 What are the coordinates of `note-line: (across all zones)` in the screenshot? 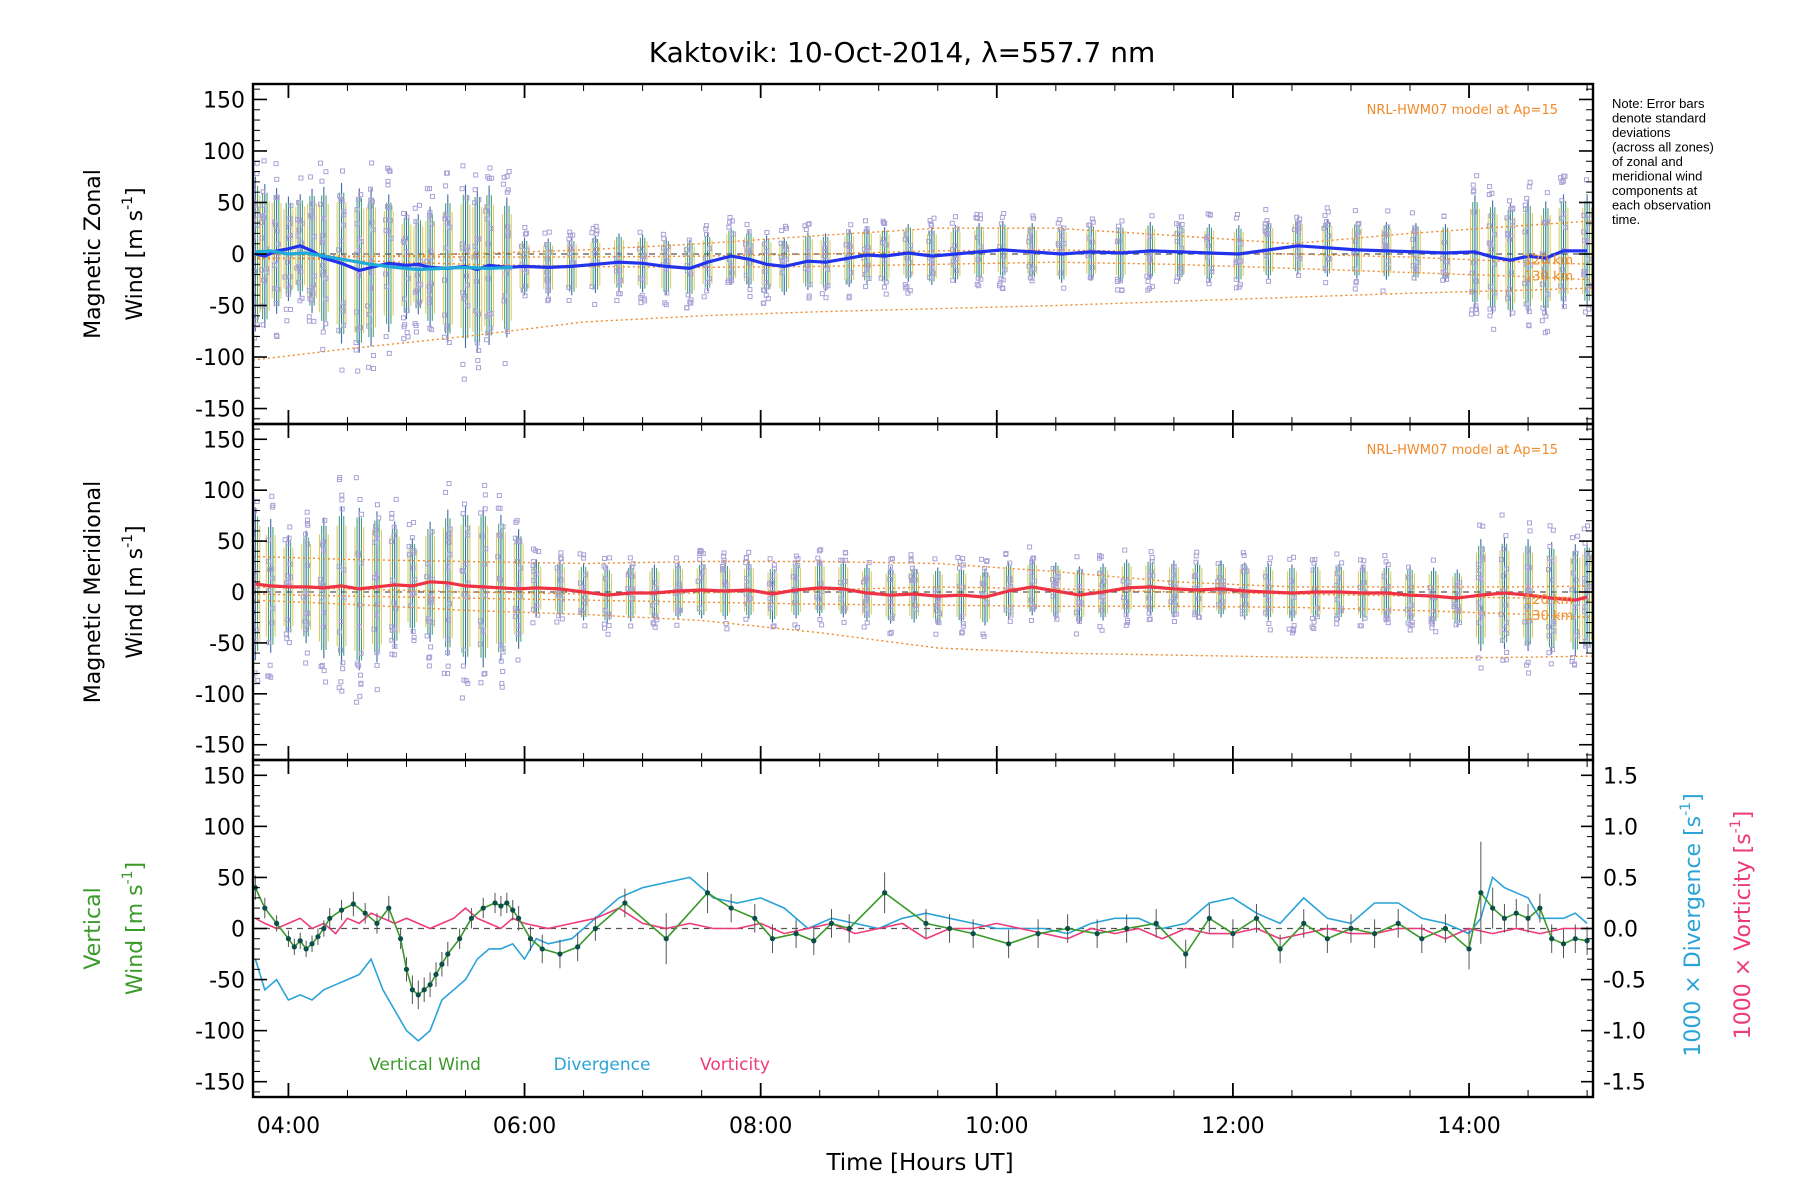 It's located at (1663, 147).